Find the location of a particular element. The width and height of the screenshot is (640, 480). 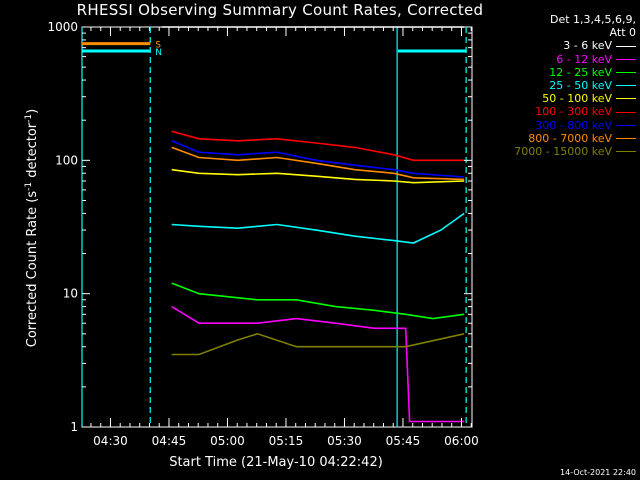

x-axis-label: Start Time (21-May-10 04:22:42) is located at coordinates (276, 462).